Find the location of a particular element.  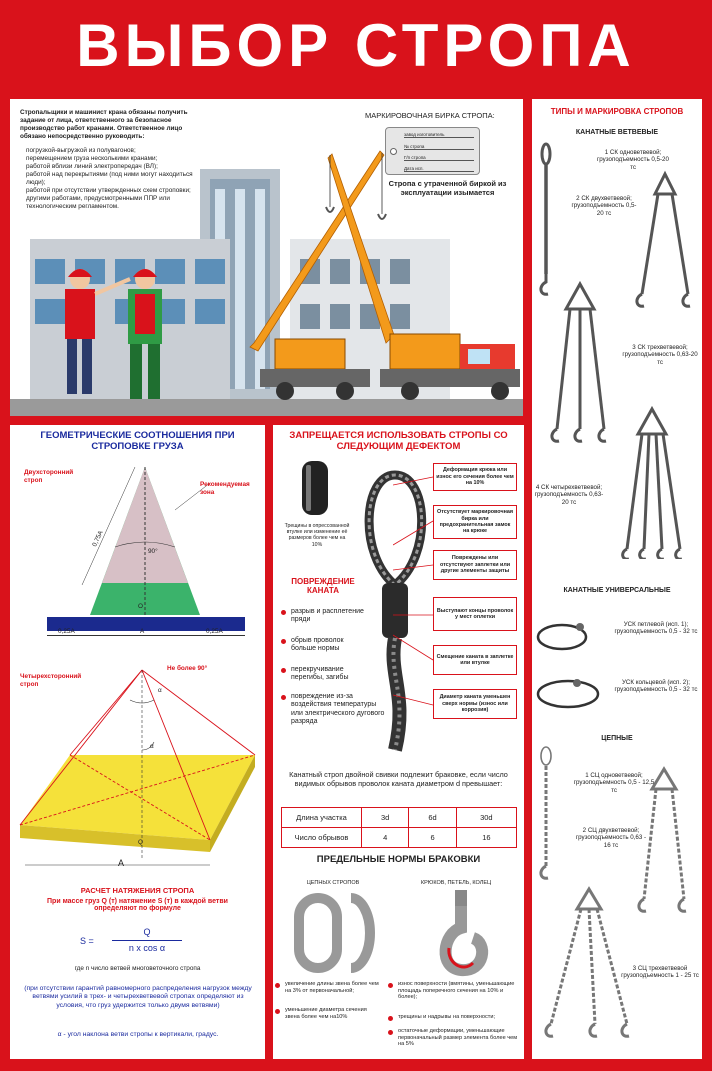

dimension-label: A is located at coordinates (121, 863).